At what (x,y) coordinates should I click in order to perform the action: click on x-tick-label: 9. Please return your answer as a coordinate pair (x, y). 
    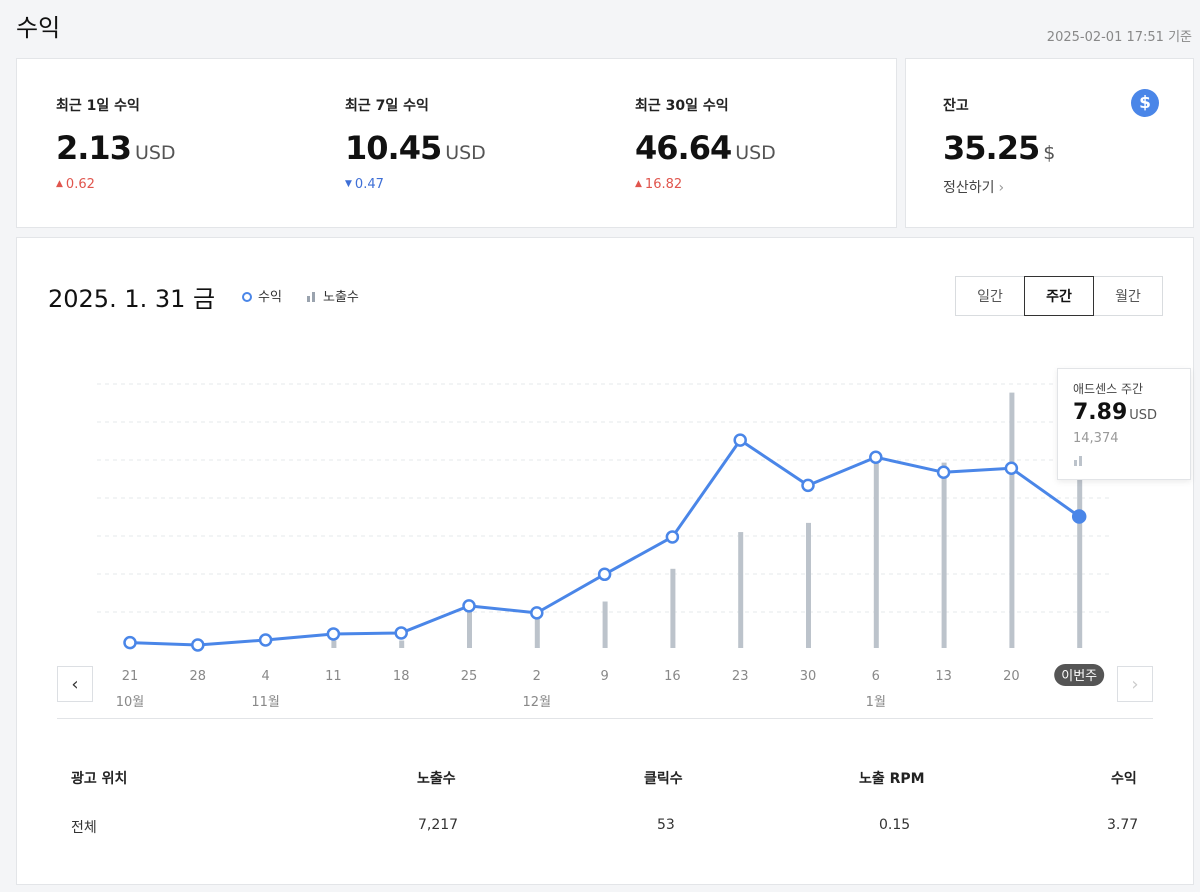
    Looking at the image, I should click on (604, 676).